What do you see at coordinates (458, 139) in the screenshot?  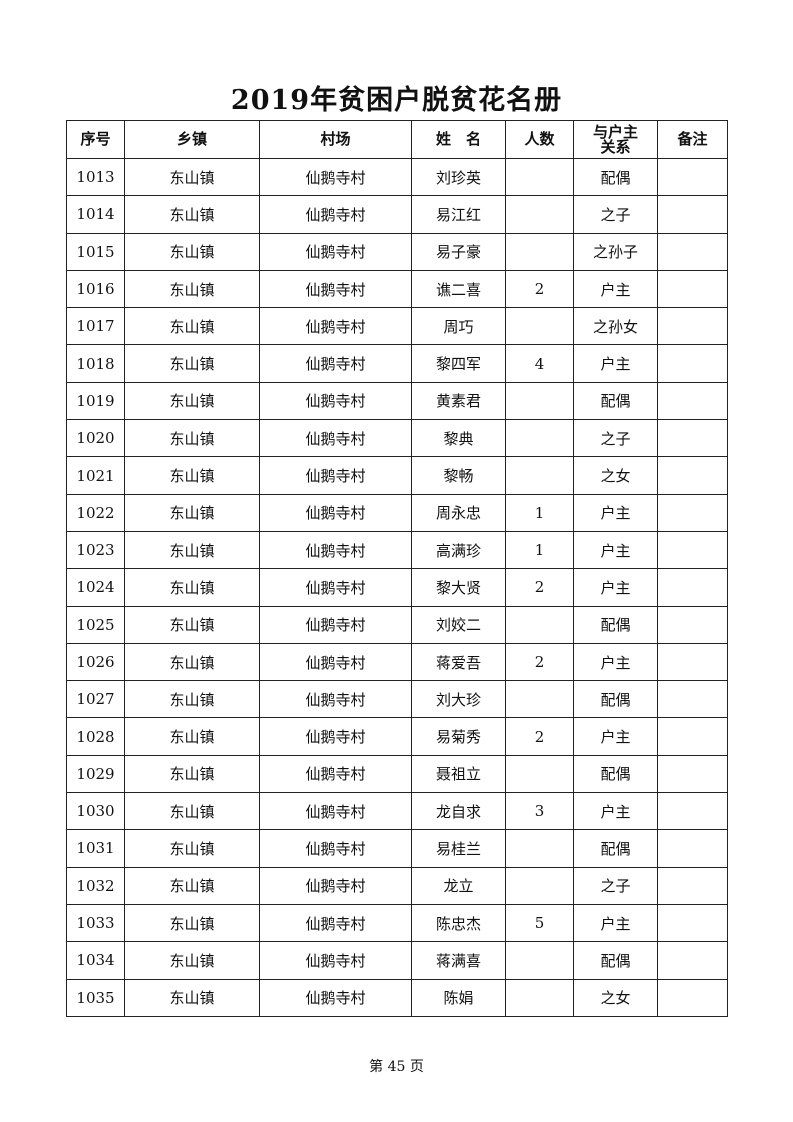 I see `header-name: 姓 名` at bounding box center [458, 139].